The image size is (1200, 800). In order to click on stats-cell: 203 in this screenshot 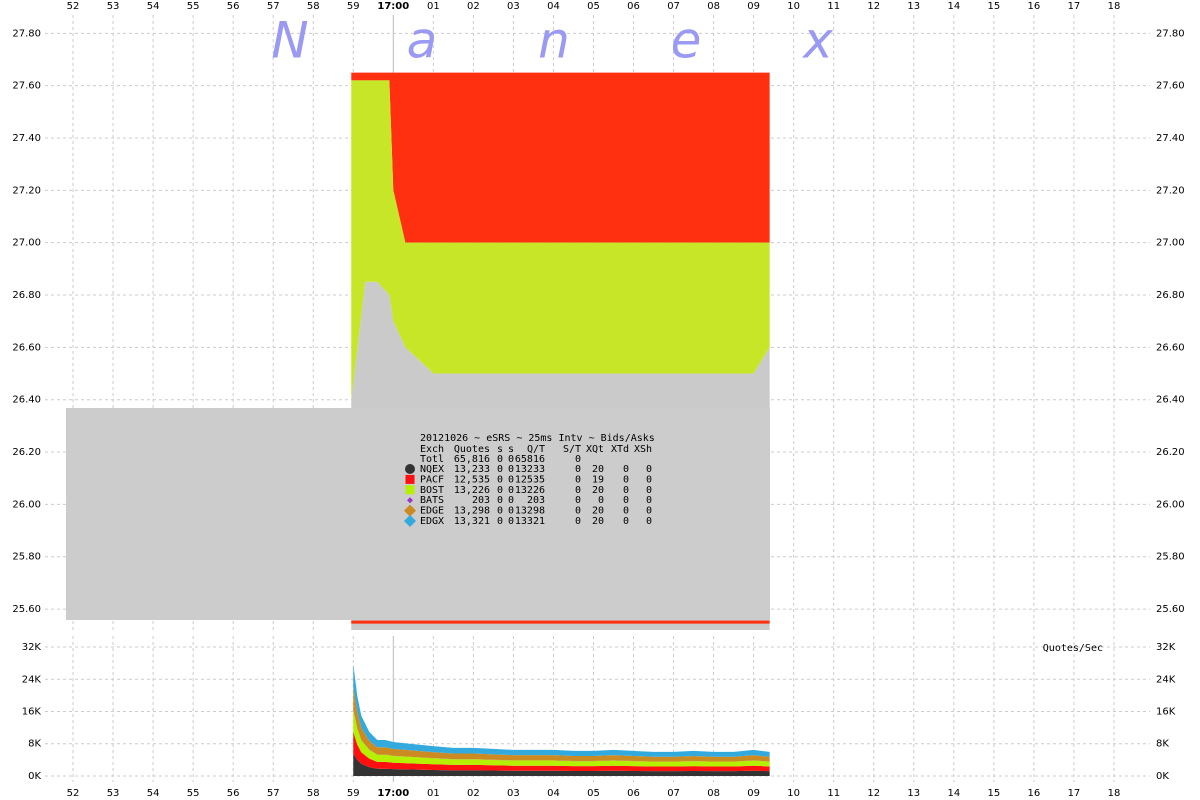, I will do `click(536, 500)`.